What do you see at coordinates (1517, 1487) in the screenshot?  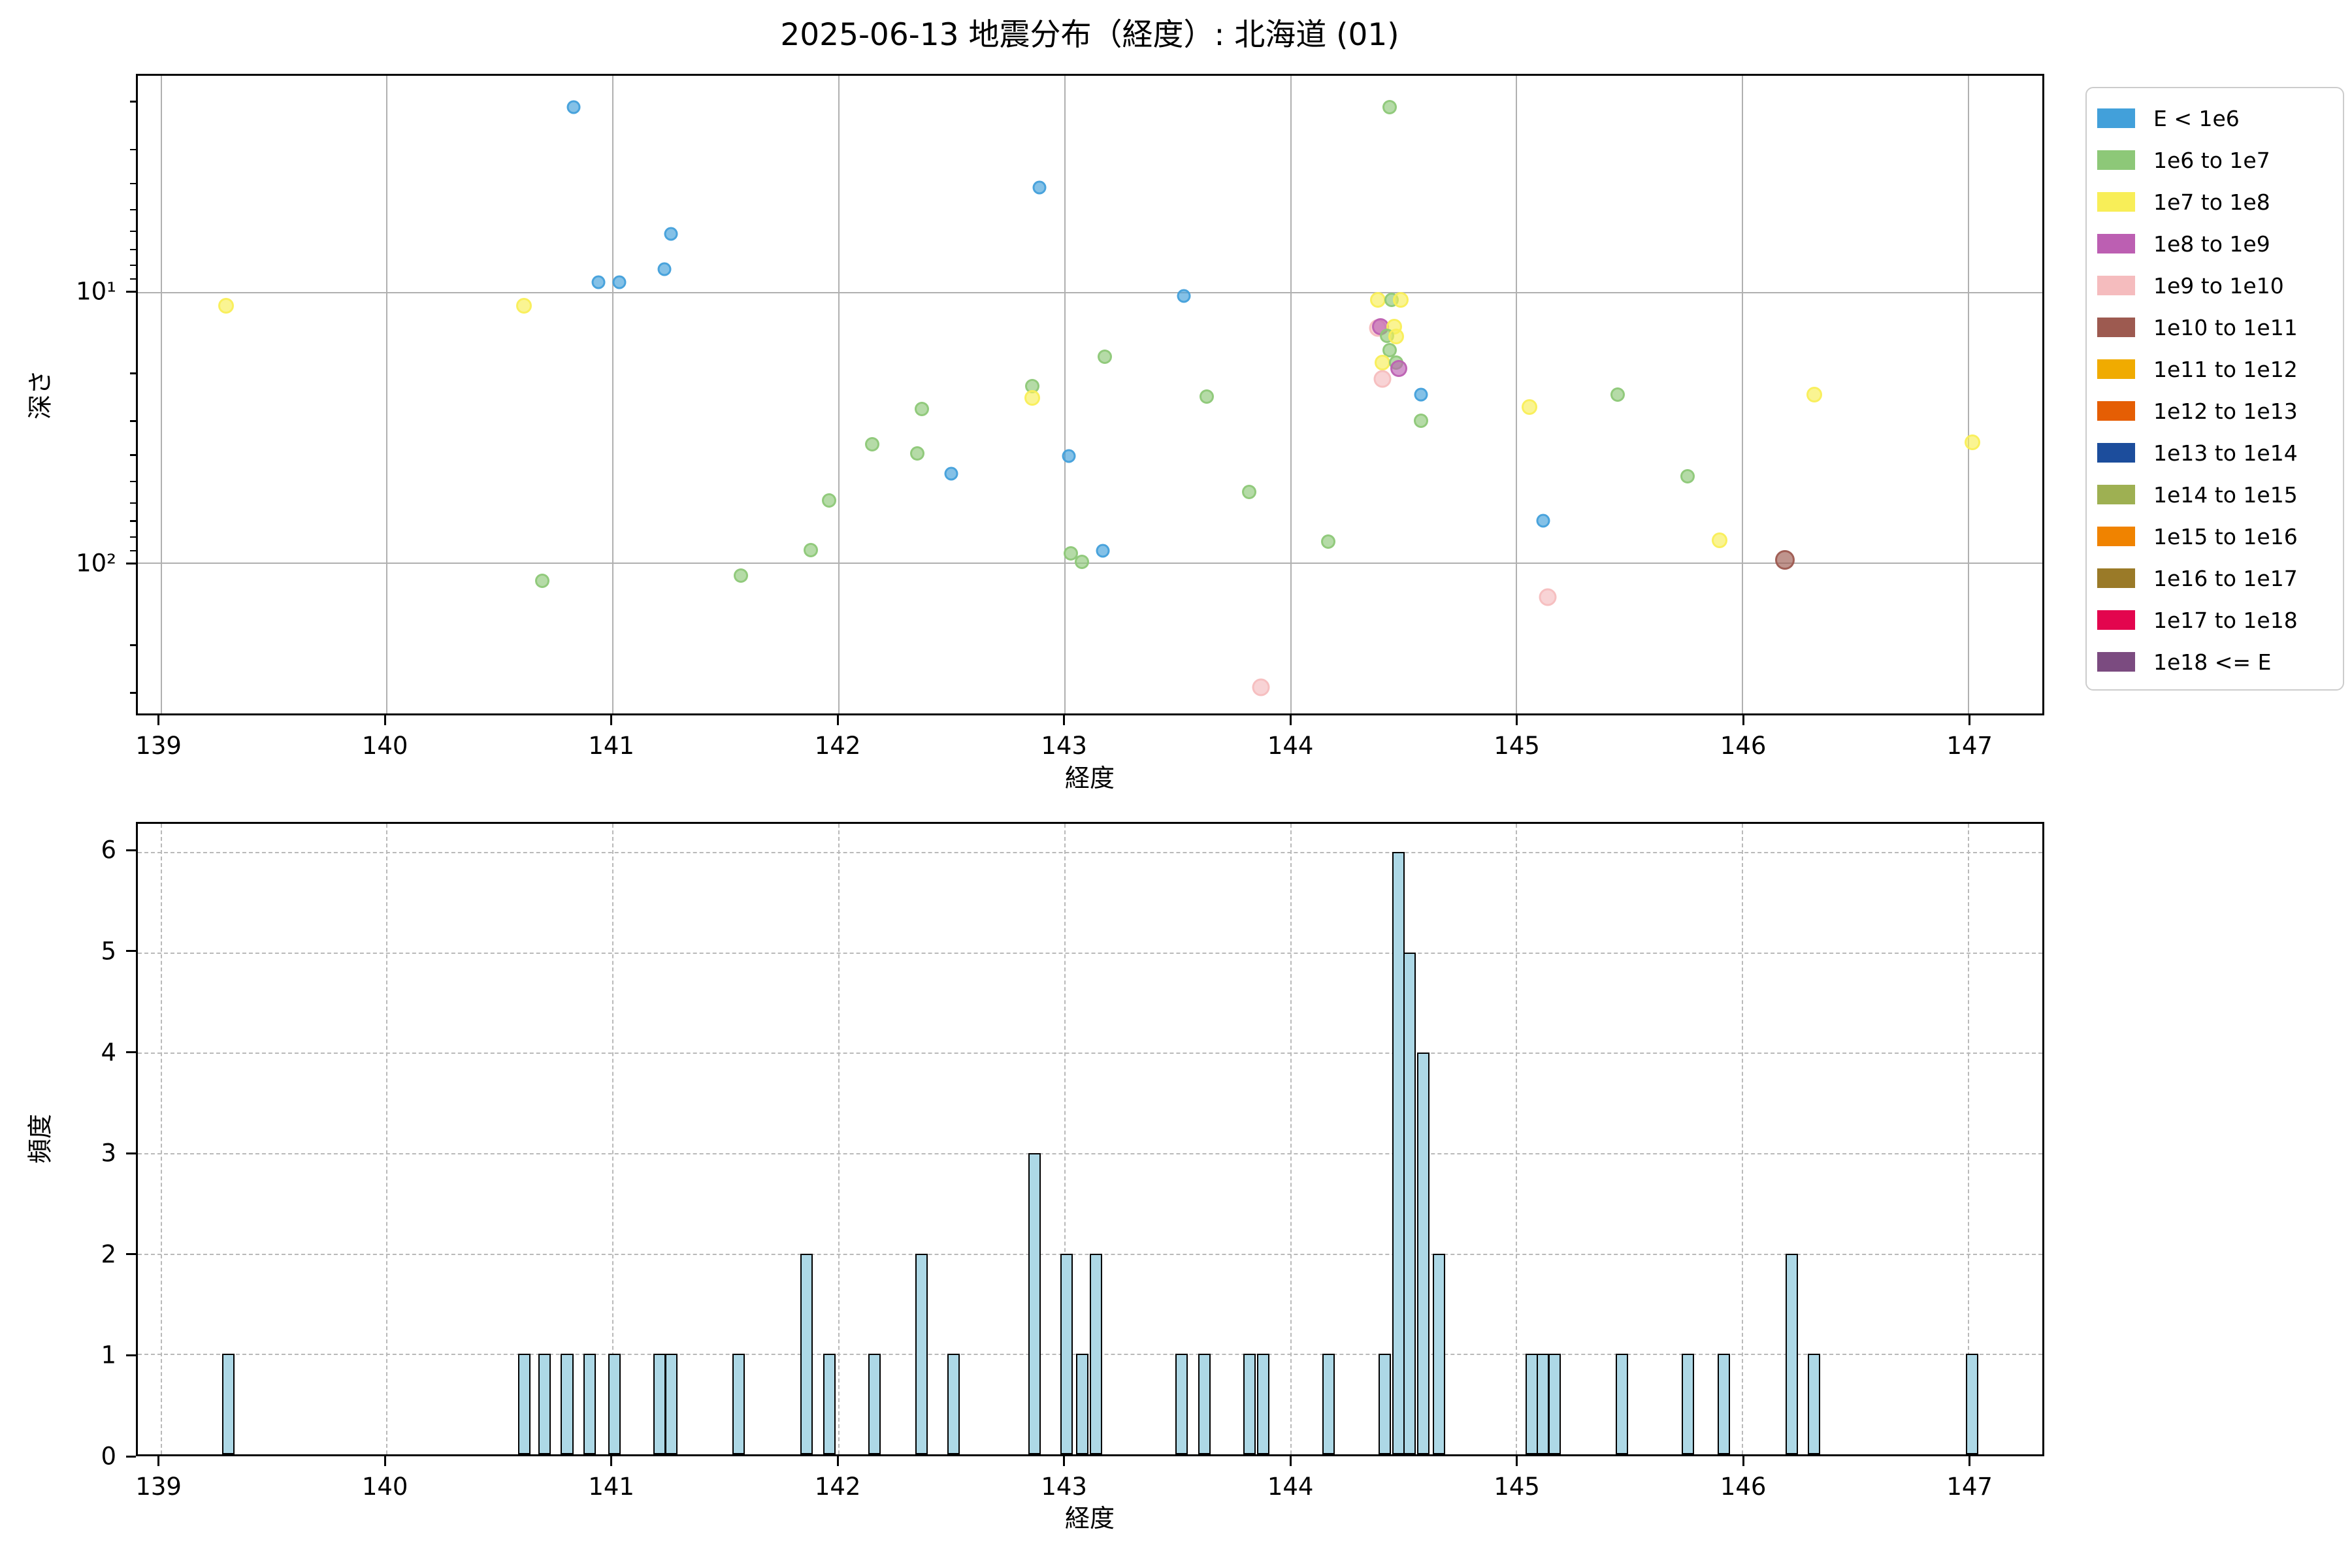 I see `hist-x-ticklabel-145: 145` at bounding box center [1517, 1487].